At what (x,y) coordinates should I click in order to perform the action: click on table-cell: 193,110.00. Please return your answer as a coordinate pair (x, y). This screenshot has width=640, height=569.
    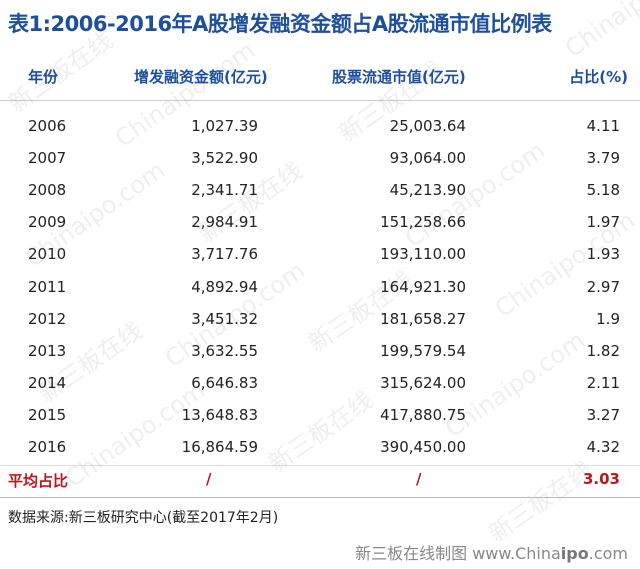
    Looking at the image, I should click on (423, 254).